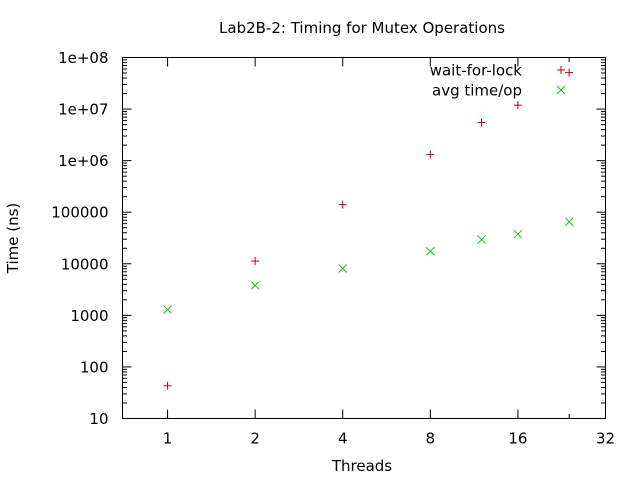 The height and width of the screenshot is (484, 640). What do you see at coordinates (368, 265) in the screenshot?
I see `series-avg-time-op` at bounding box center [368, 265].